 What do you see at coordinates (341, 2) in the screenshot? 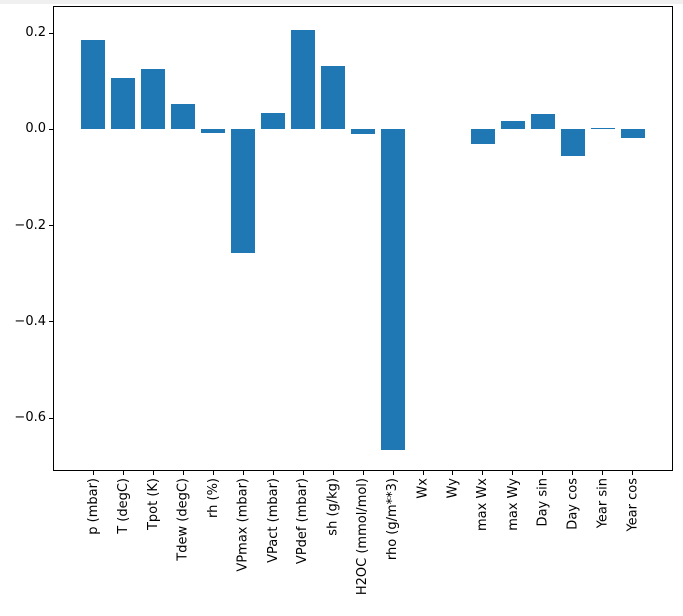
I see `window-top-edge` at bounding box center [341, 2].